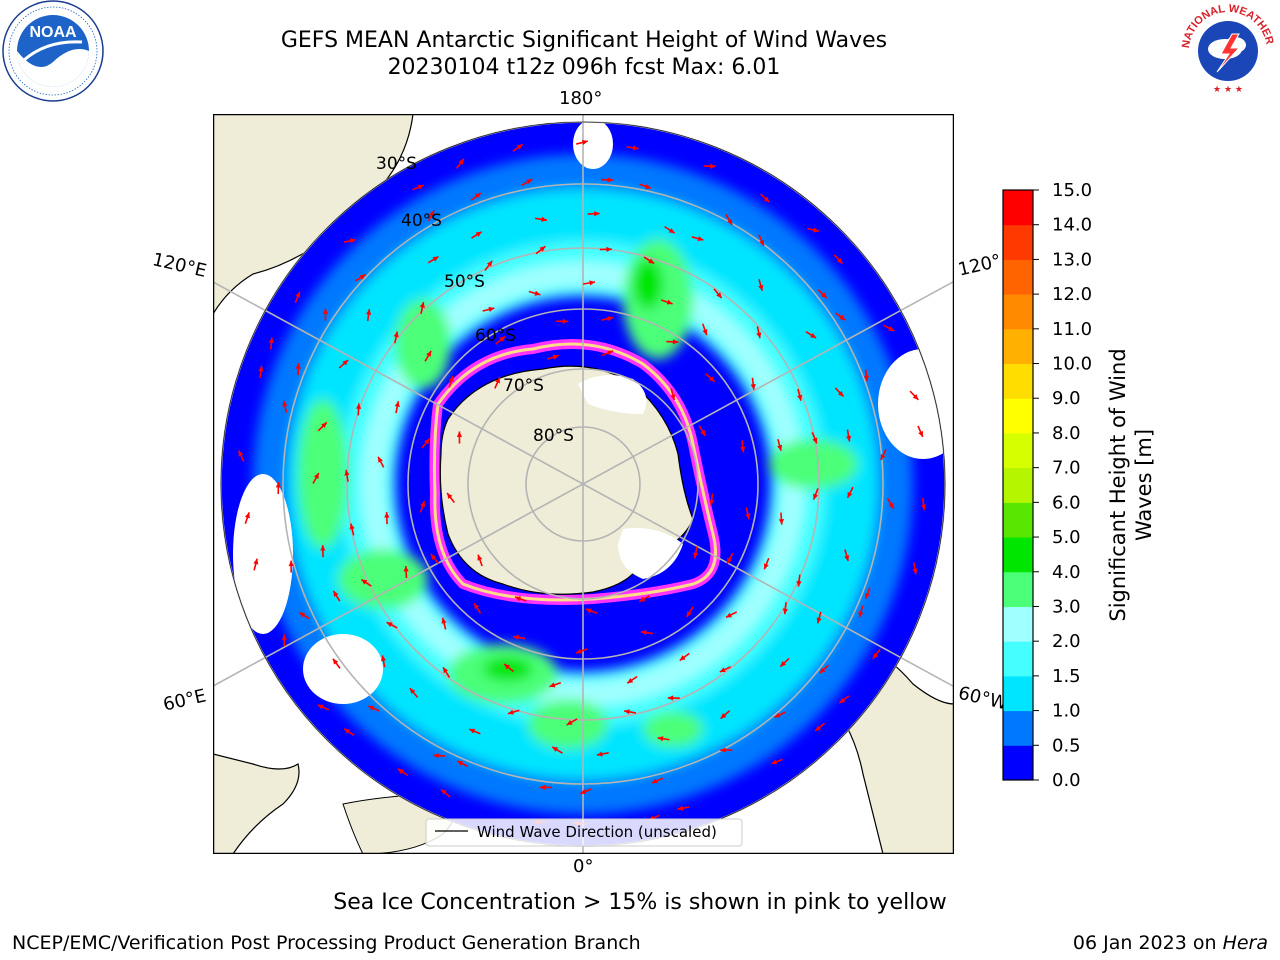  Describe the element at coordinates (185, 700) in the screenshot. I see `lon-label-60e: 60°E` at that location.